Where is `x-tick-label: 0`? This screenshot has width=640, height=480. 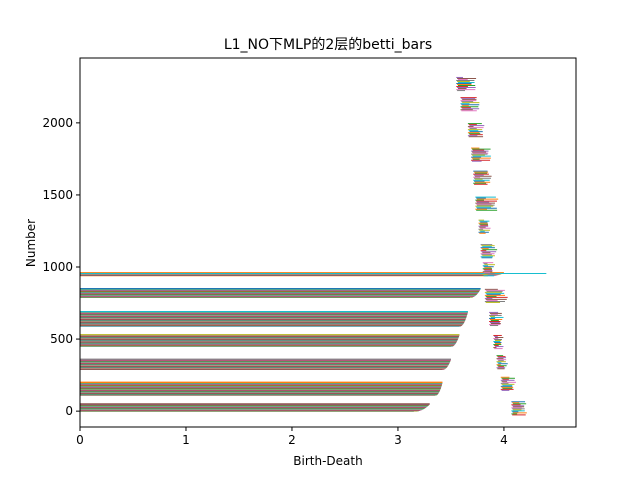
x-tick-label: 0 is located at coordinates (80, 440).